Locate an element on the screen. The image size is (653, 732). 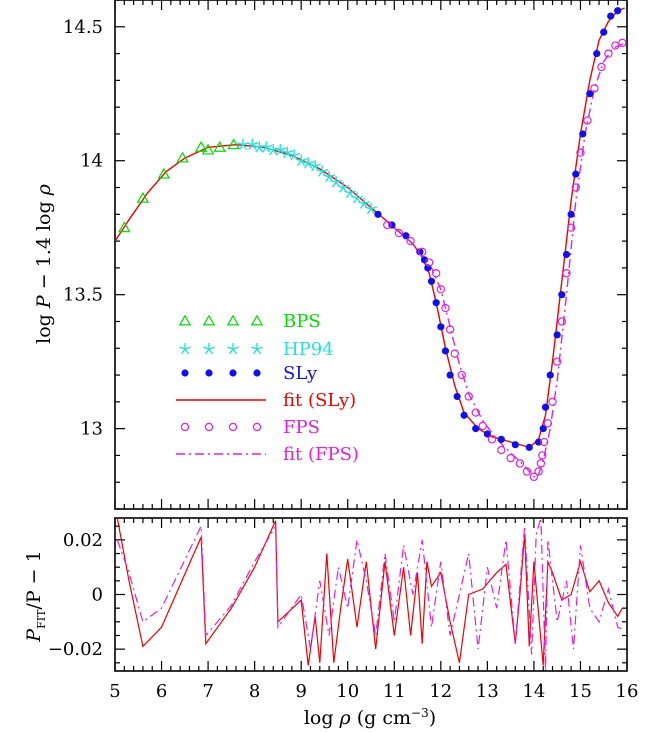
top-y-axis-label-pre: log is located at coordinates (44, 326).